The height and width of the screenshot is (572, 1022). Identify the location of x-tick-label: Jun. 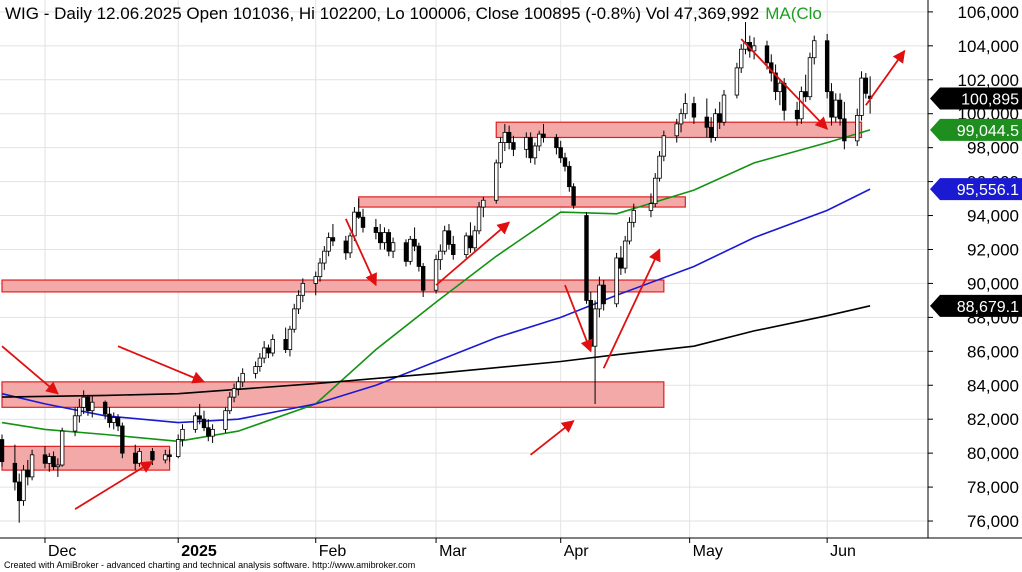
(843, 551).